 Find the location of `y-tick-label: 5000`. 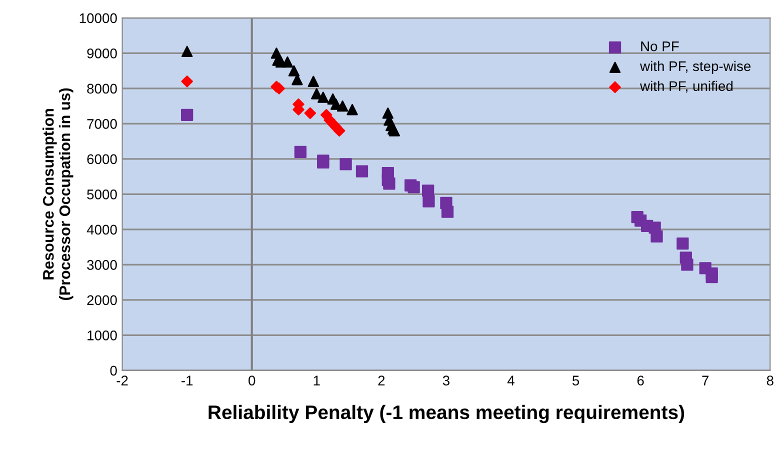

y-tick-label: 5000 is located at coordinates (102, 195).